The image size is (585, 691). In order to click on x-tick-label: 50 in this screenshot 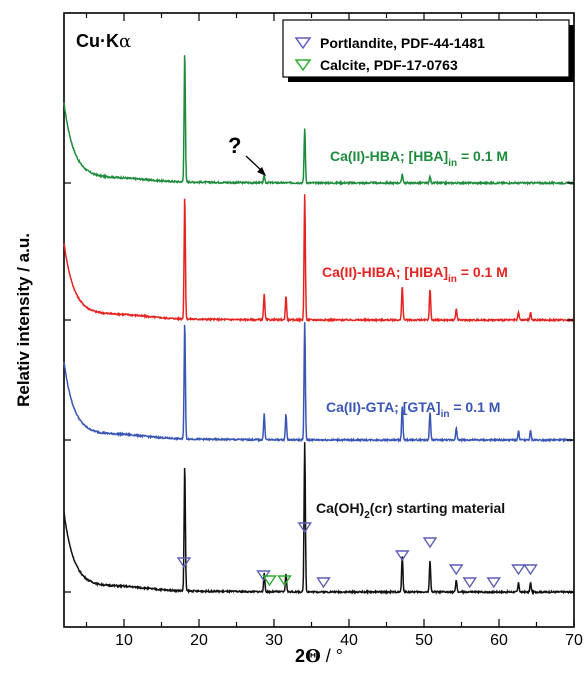, I will do `click(424, 640)`.